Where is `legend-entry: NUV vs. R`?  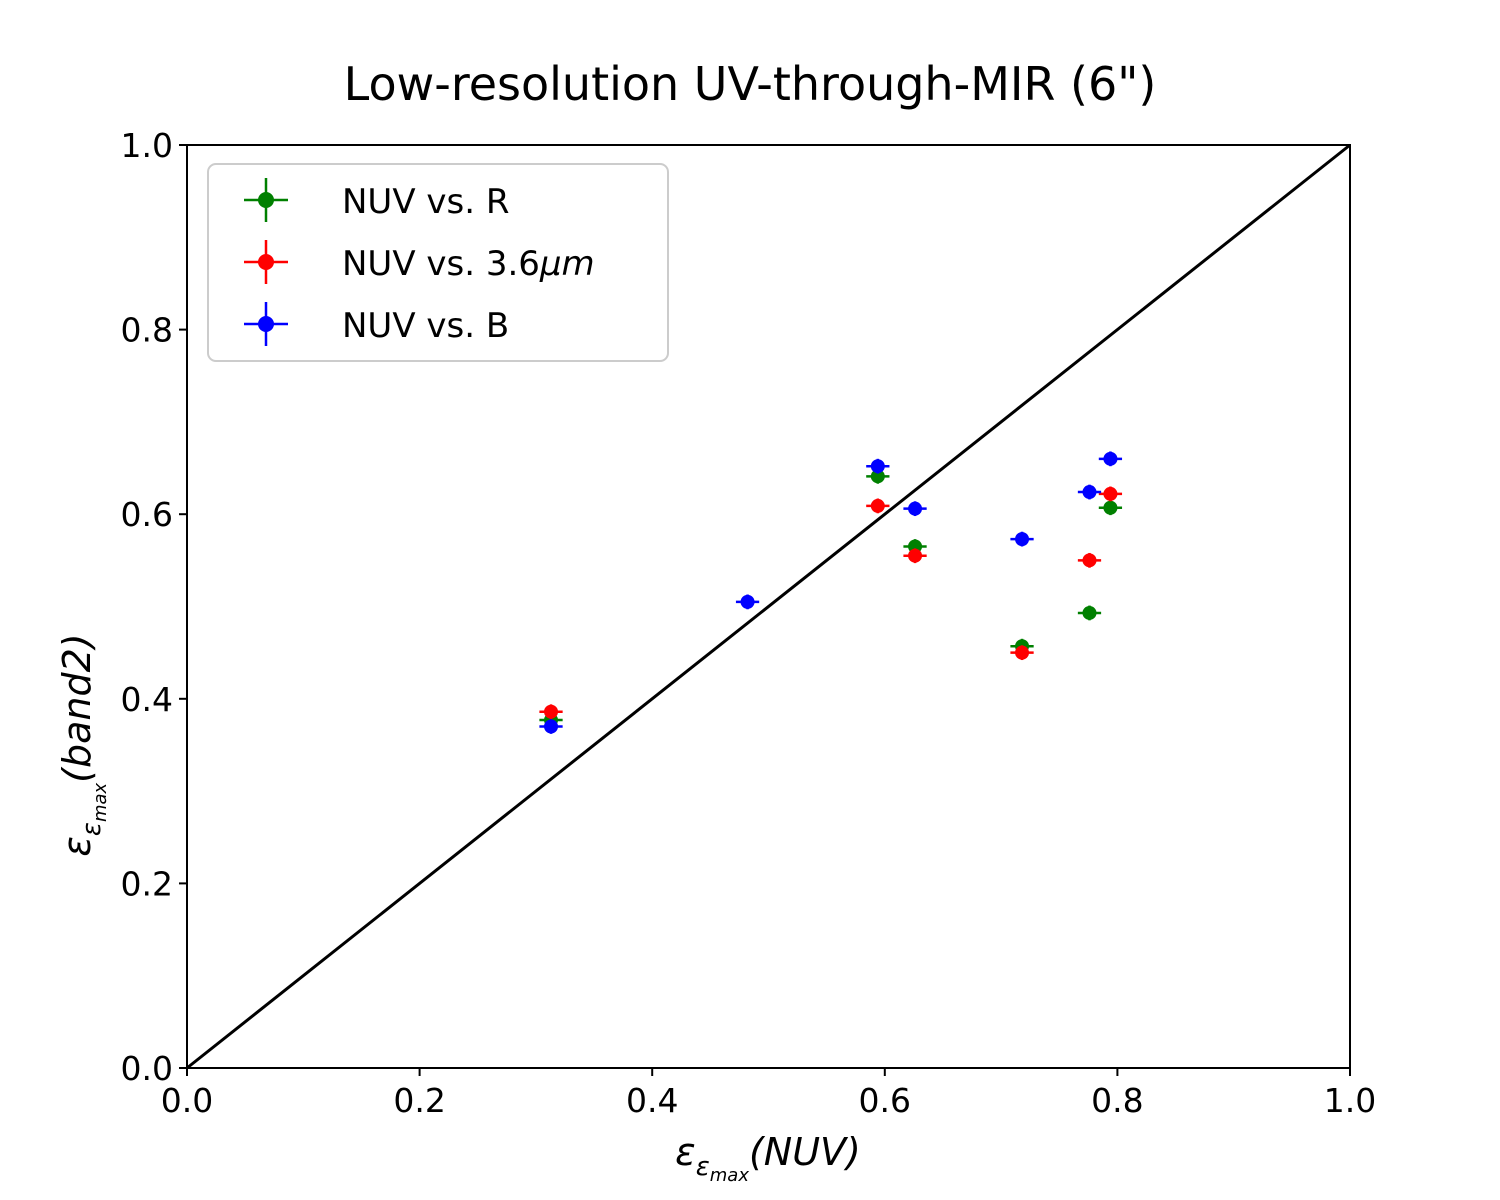
legend-entry: NUV vs. R is located at coordinates (376, 200).